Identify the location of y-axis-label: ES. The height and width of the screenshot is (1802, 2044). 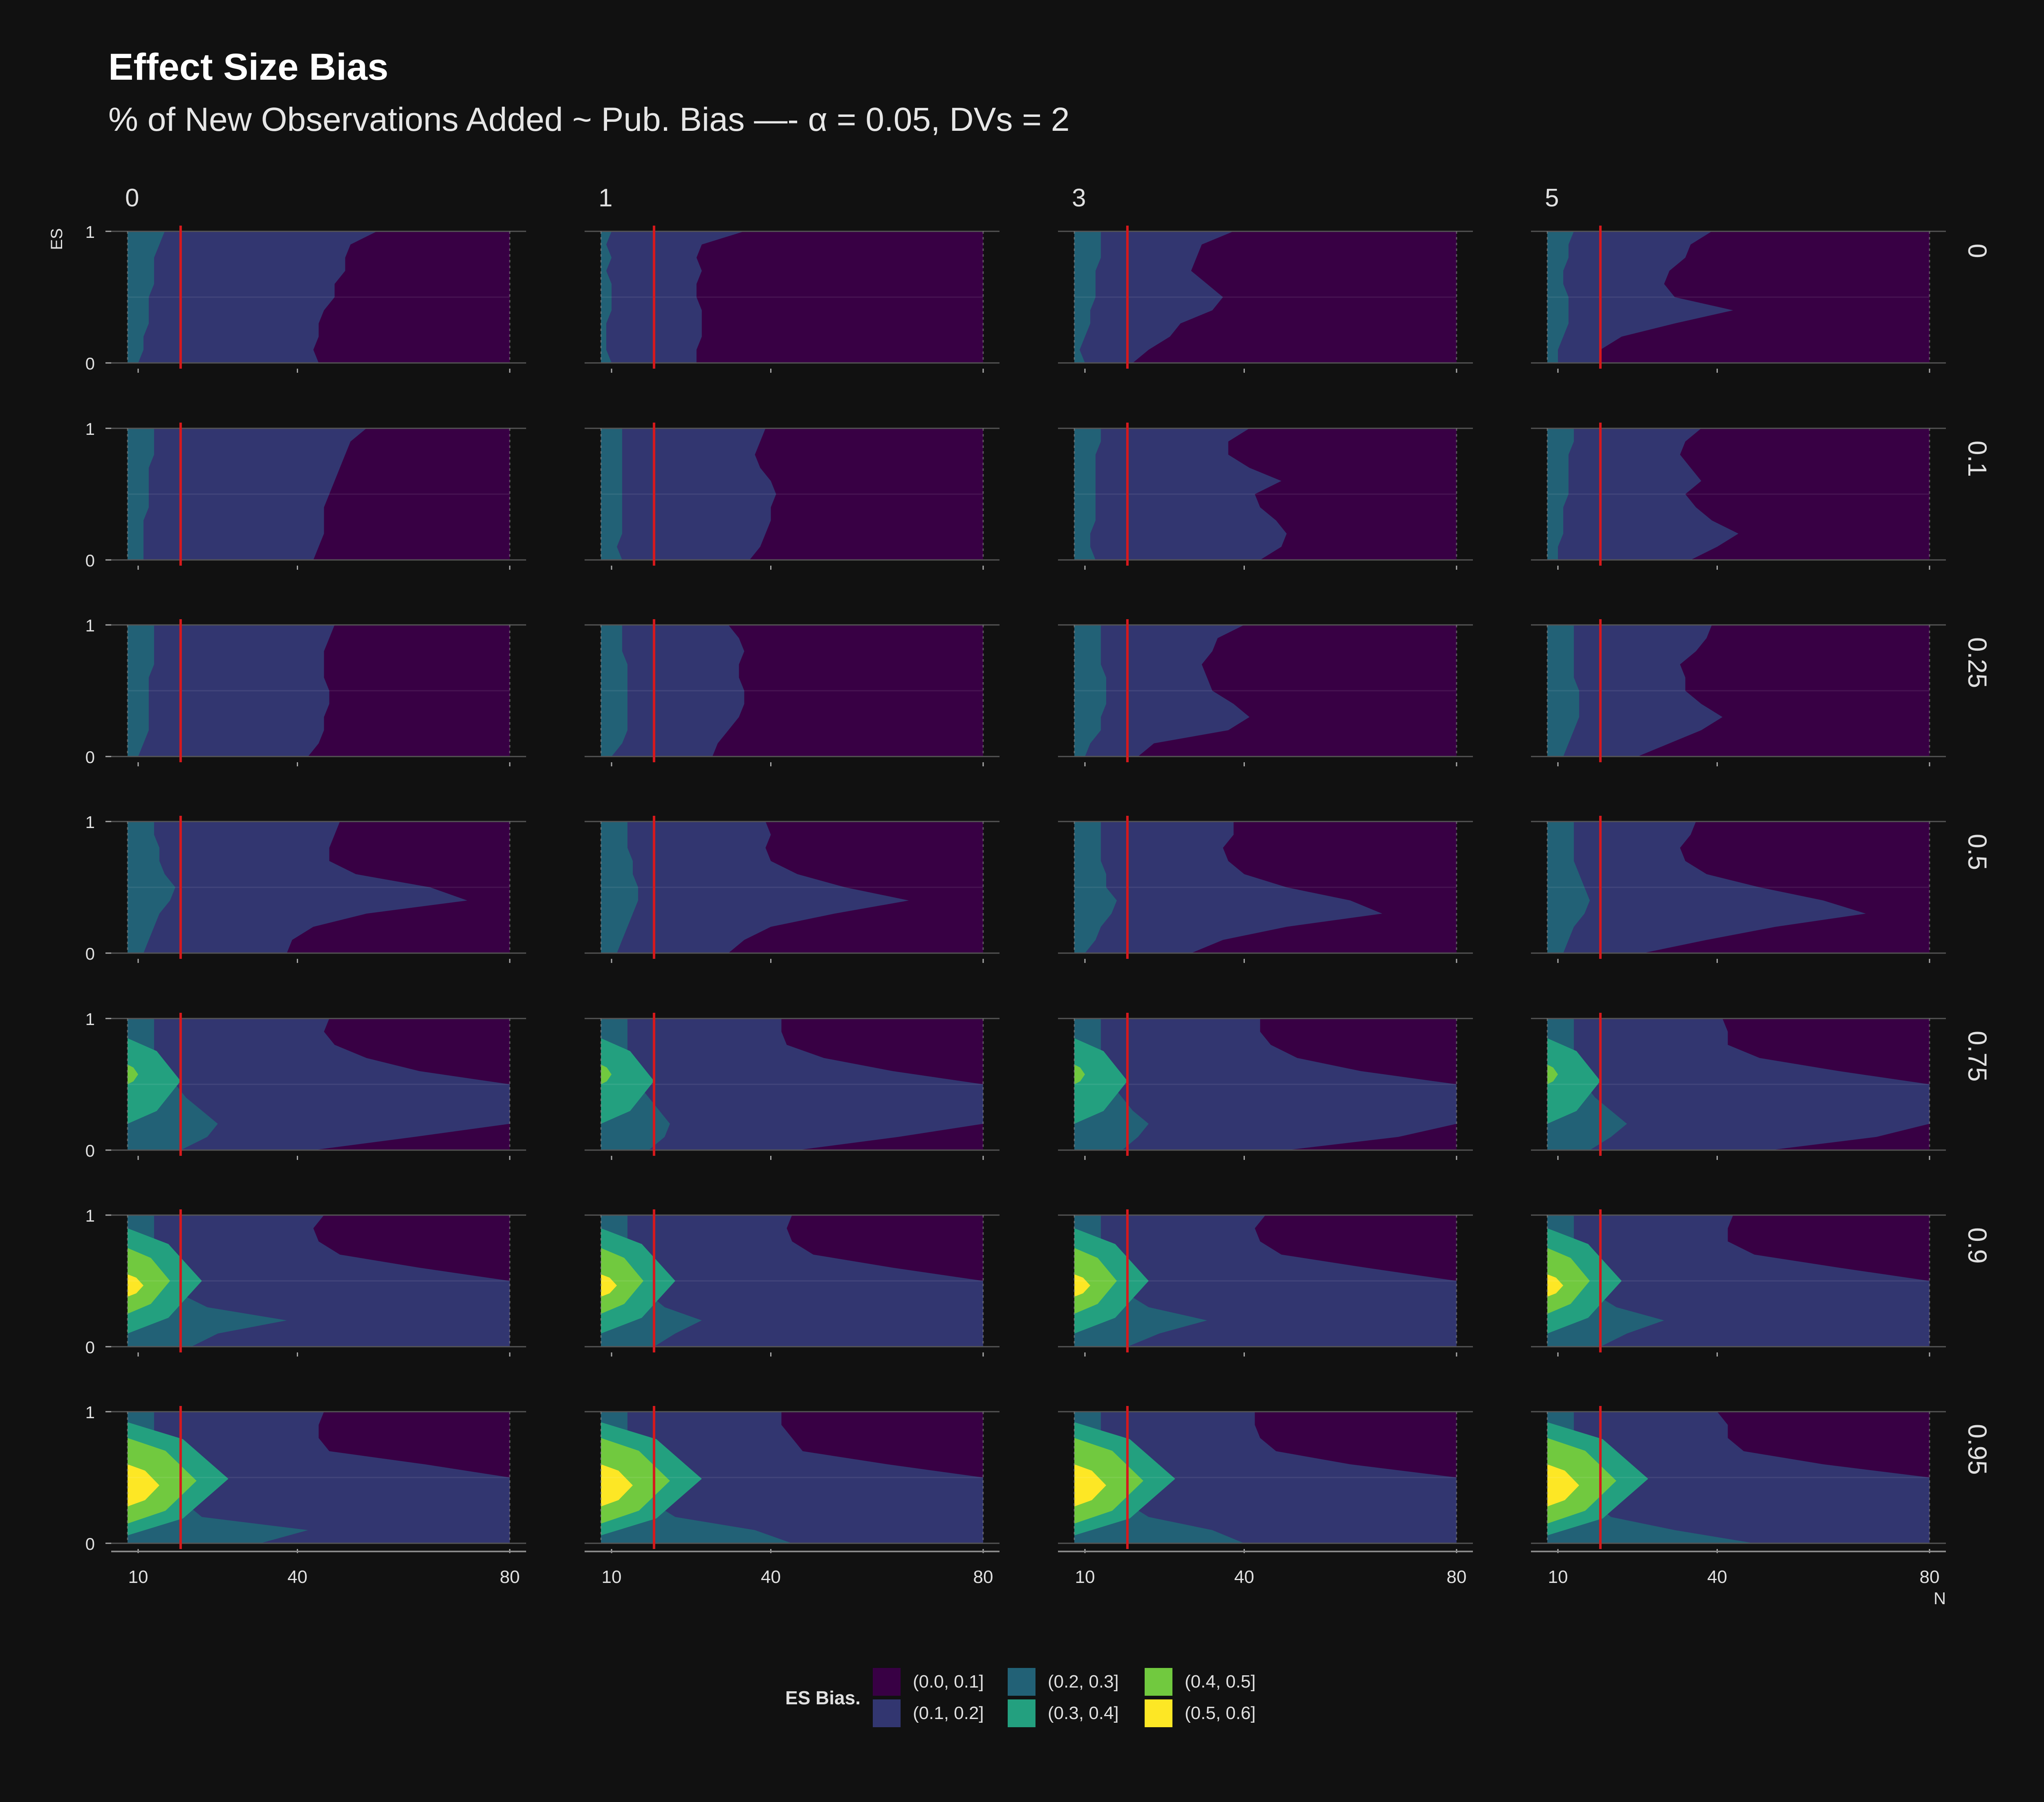
(57, 239).